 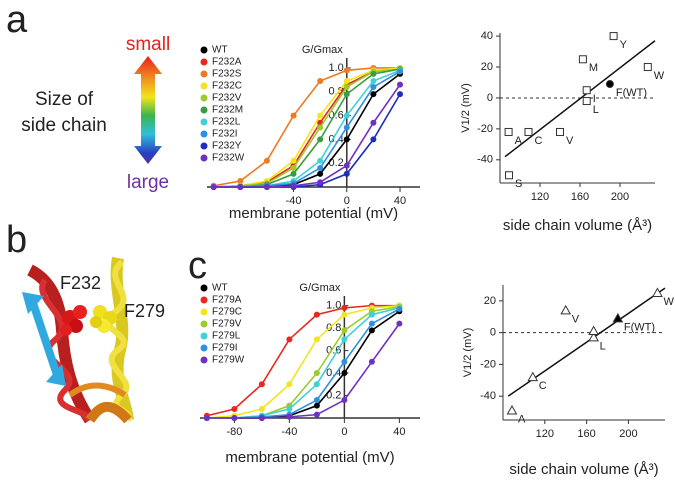 I want to click on residue-label: F279, so click(x=144, y=311).